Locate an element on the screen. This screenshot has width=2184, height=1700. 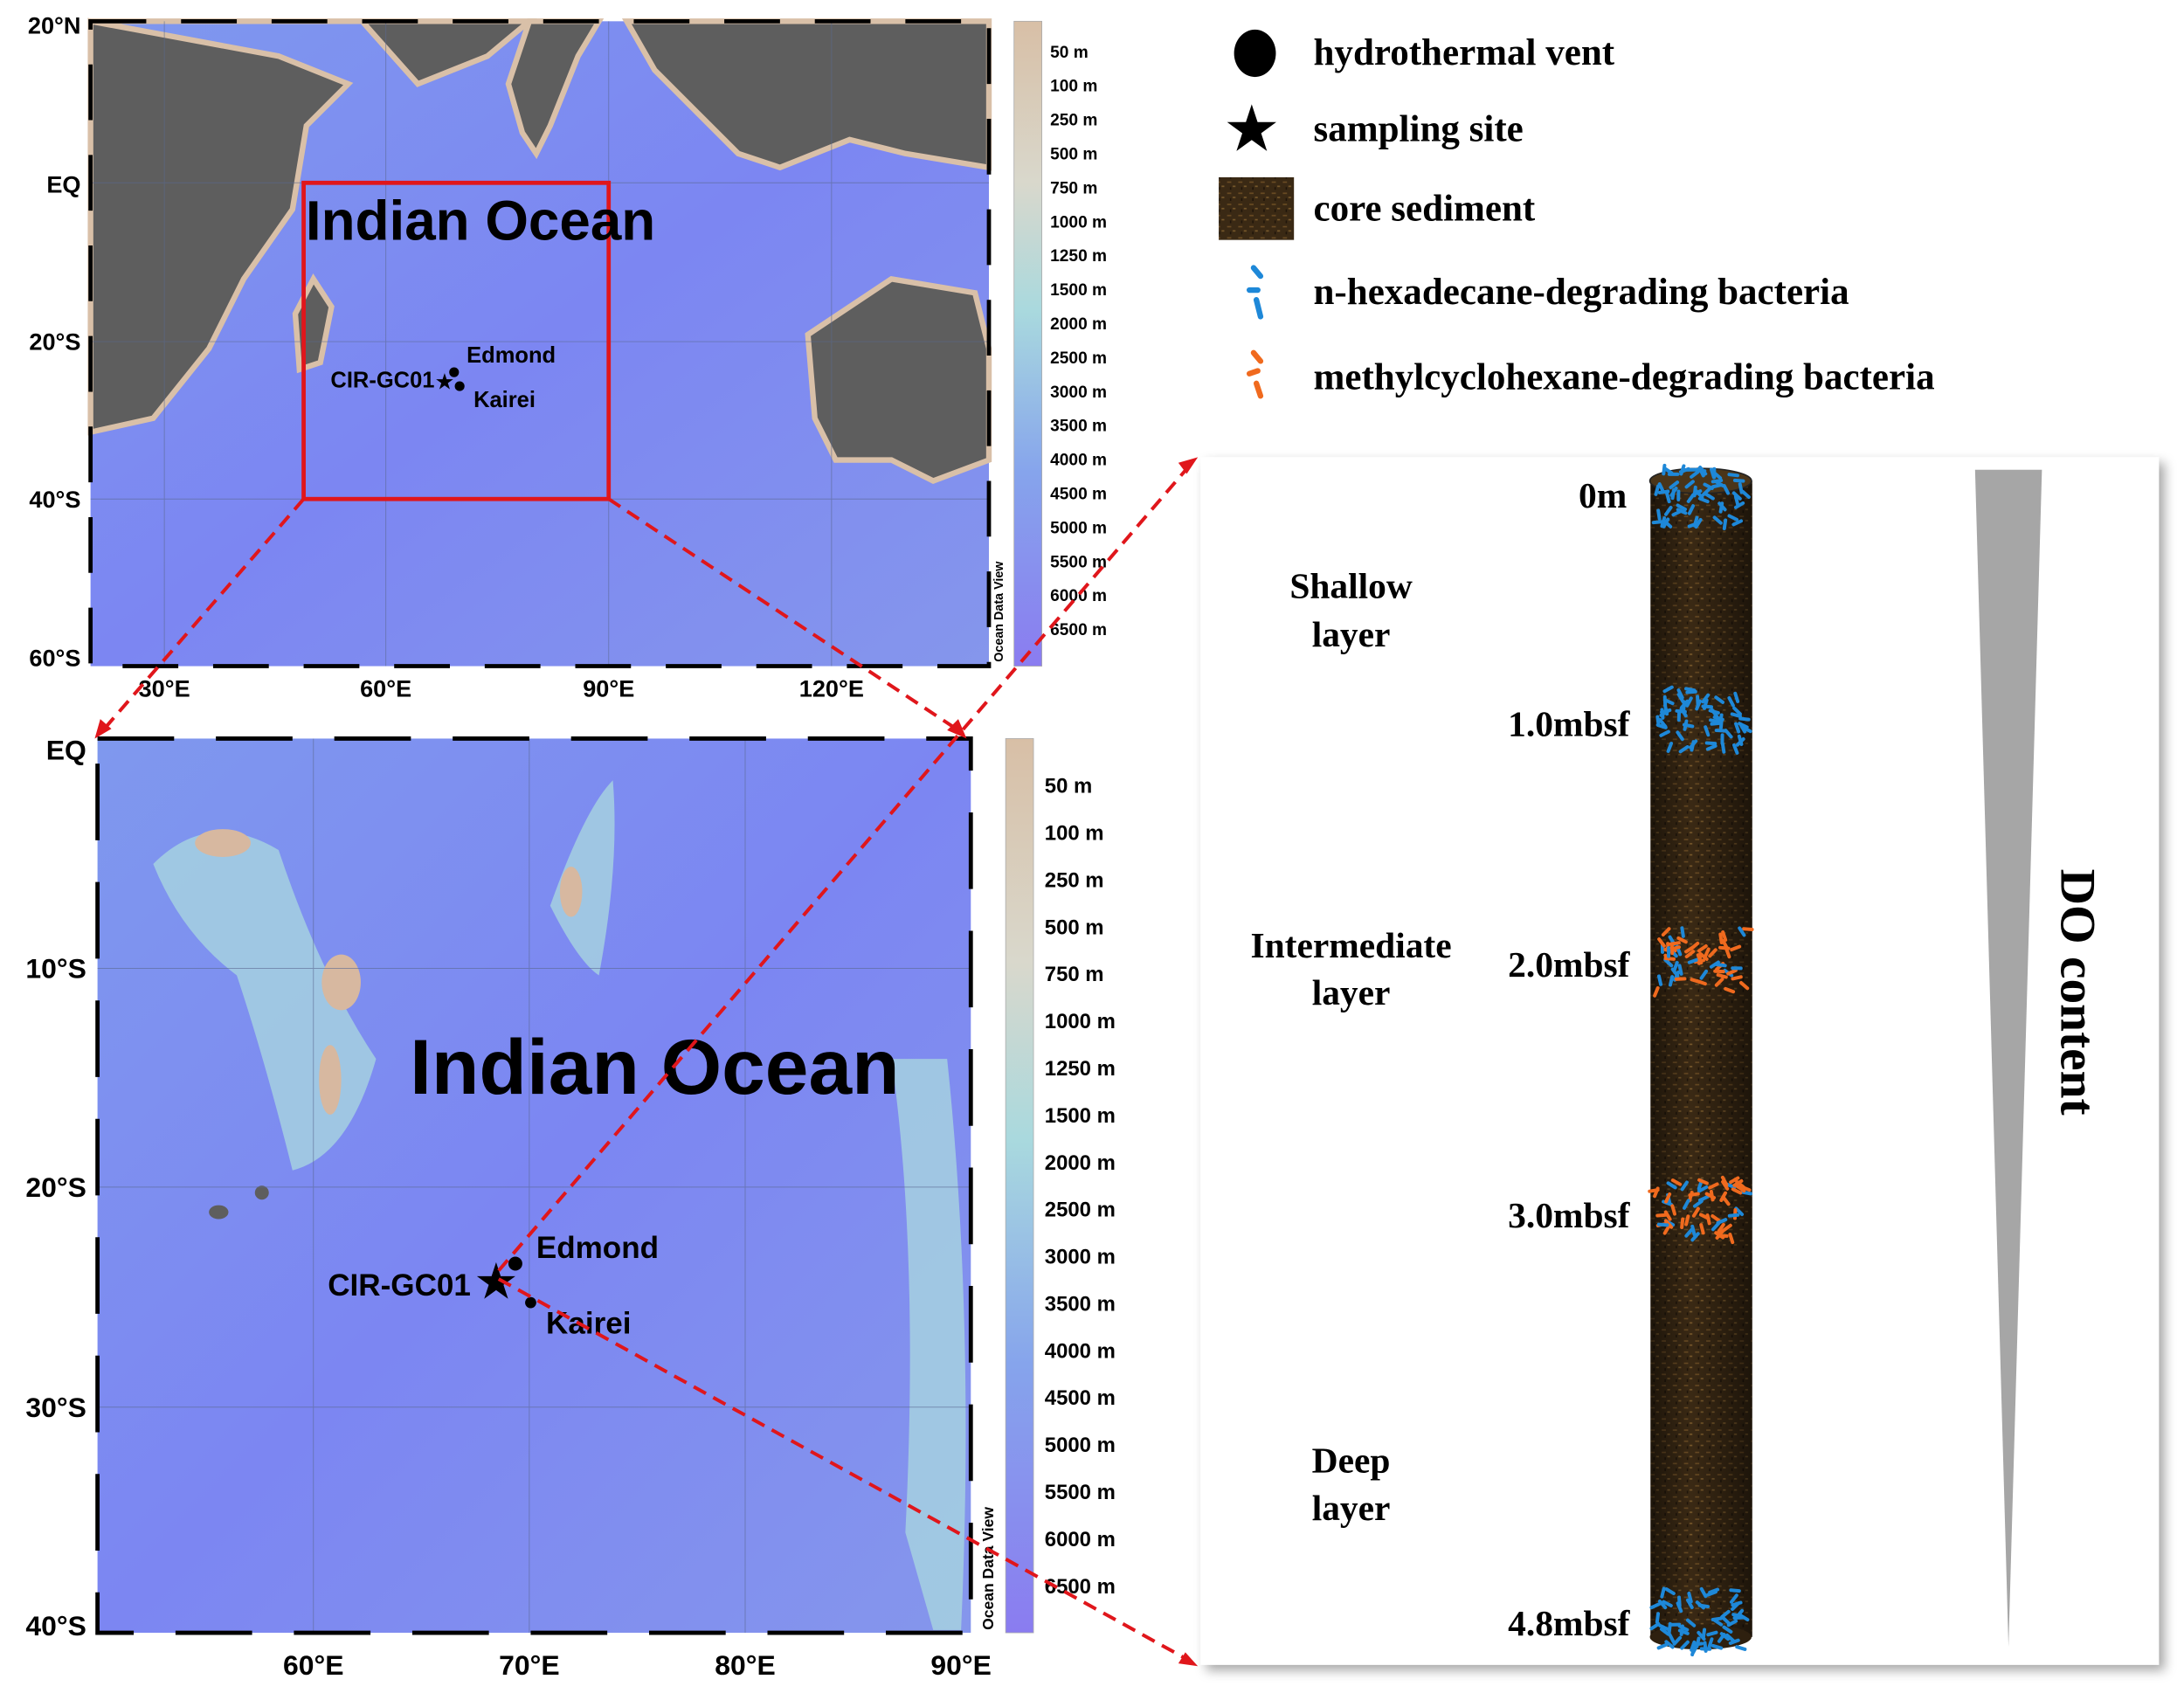
lon-tick: 90°E is located at coordinates (608, 688).